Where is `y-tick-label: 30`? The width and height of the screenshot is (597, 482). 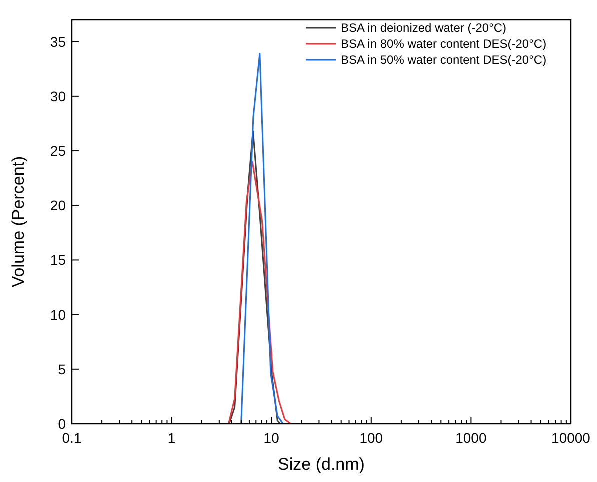 y-tick-label: 30 is located at coordinates (58, 96).